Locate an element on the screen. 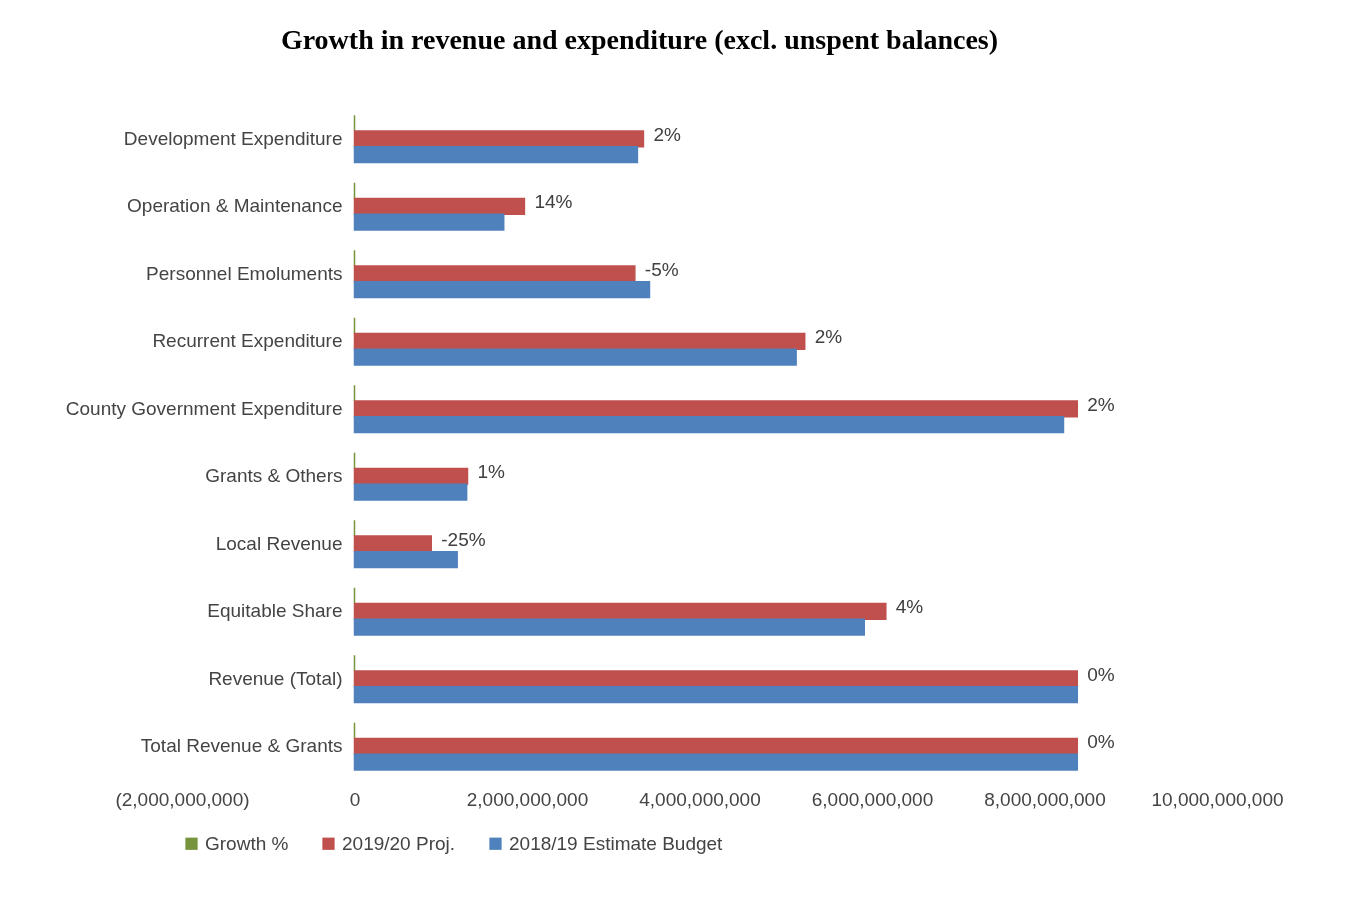 The width and height of the screenshot is (1356, 909). y-tick-label: County Government Expenditure is located at coordinates (204, 408).